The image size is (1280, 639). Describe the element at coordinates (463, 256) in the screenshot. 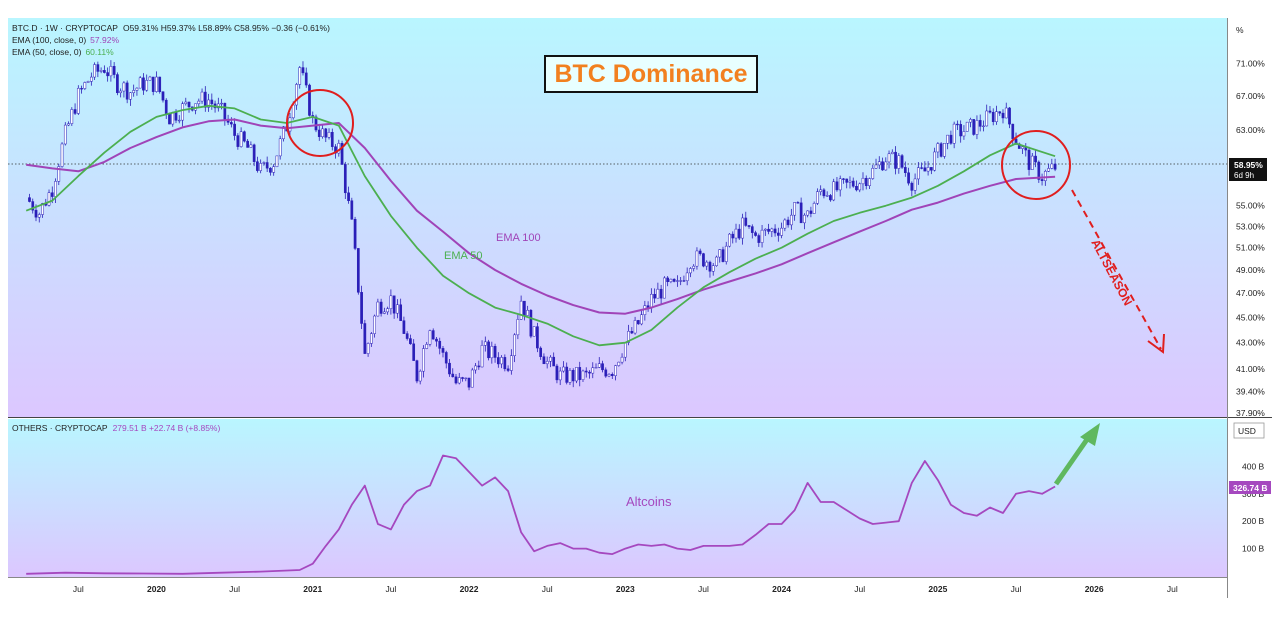

I see `ema50-annotation: EMA 50` at that location.